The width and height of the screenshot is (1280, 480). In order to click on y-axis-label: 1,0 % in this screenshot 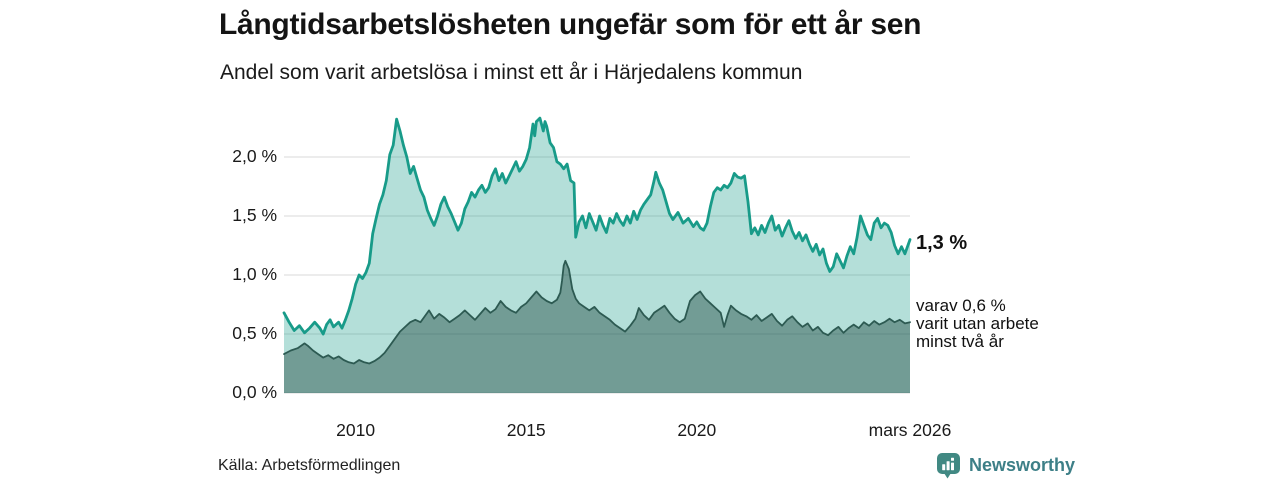, I will do `click(254, 274)`.